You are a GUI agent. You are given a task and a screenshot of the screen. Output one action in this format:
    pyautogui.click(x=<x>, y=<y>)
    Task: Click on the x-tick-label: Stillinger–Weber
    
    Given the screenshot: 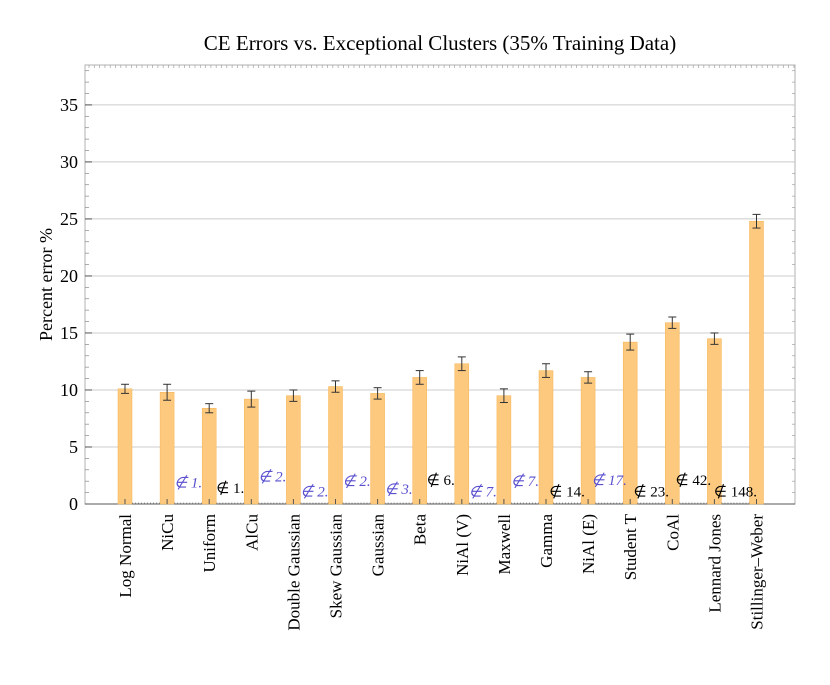 What is the action you would take?
    pyautogui.click(x=757, y=572)
    